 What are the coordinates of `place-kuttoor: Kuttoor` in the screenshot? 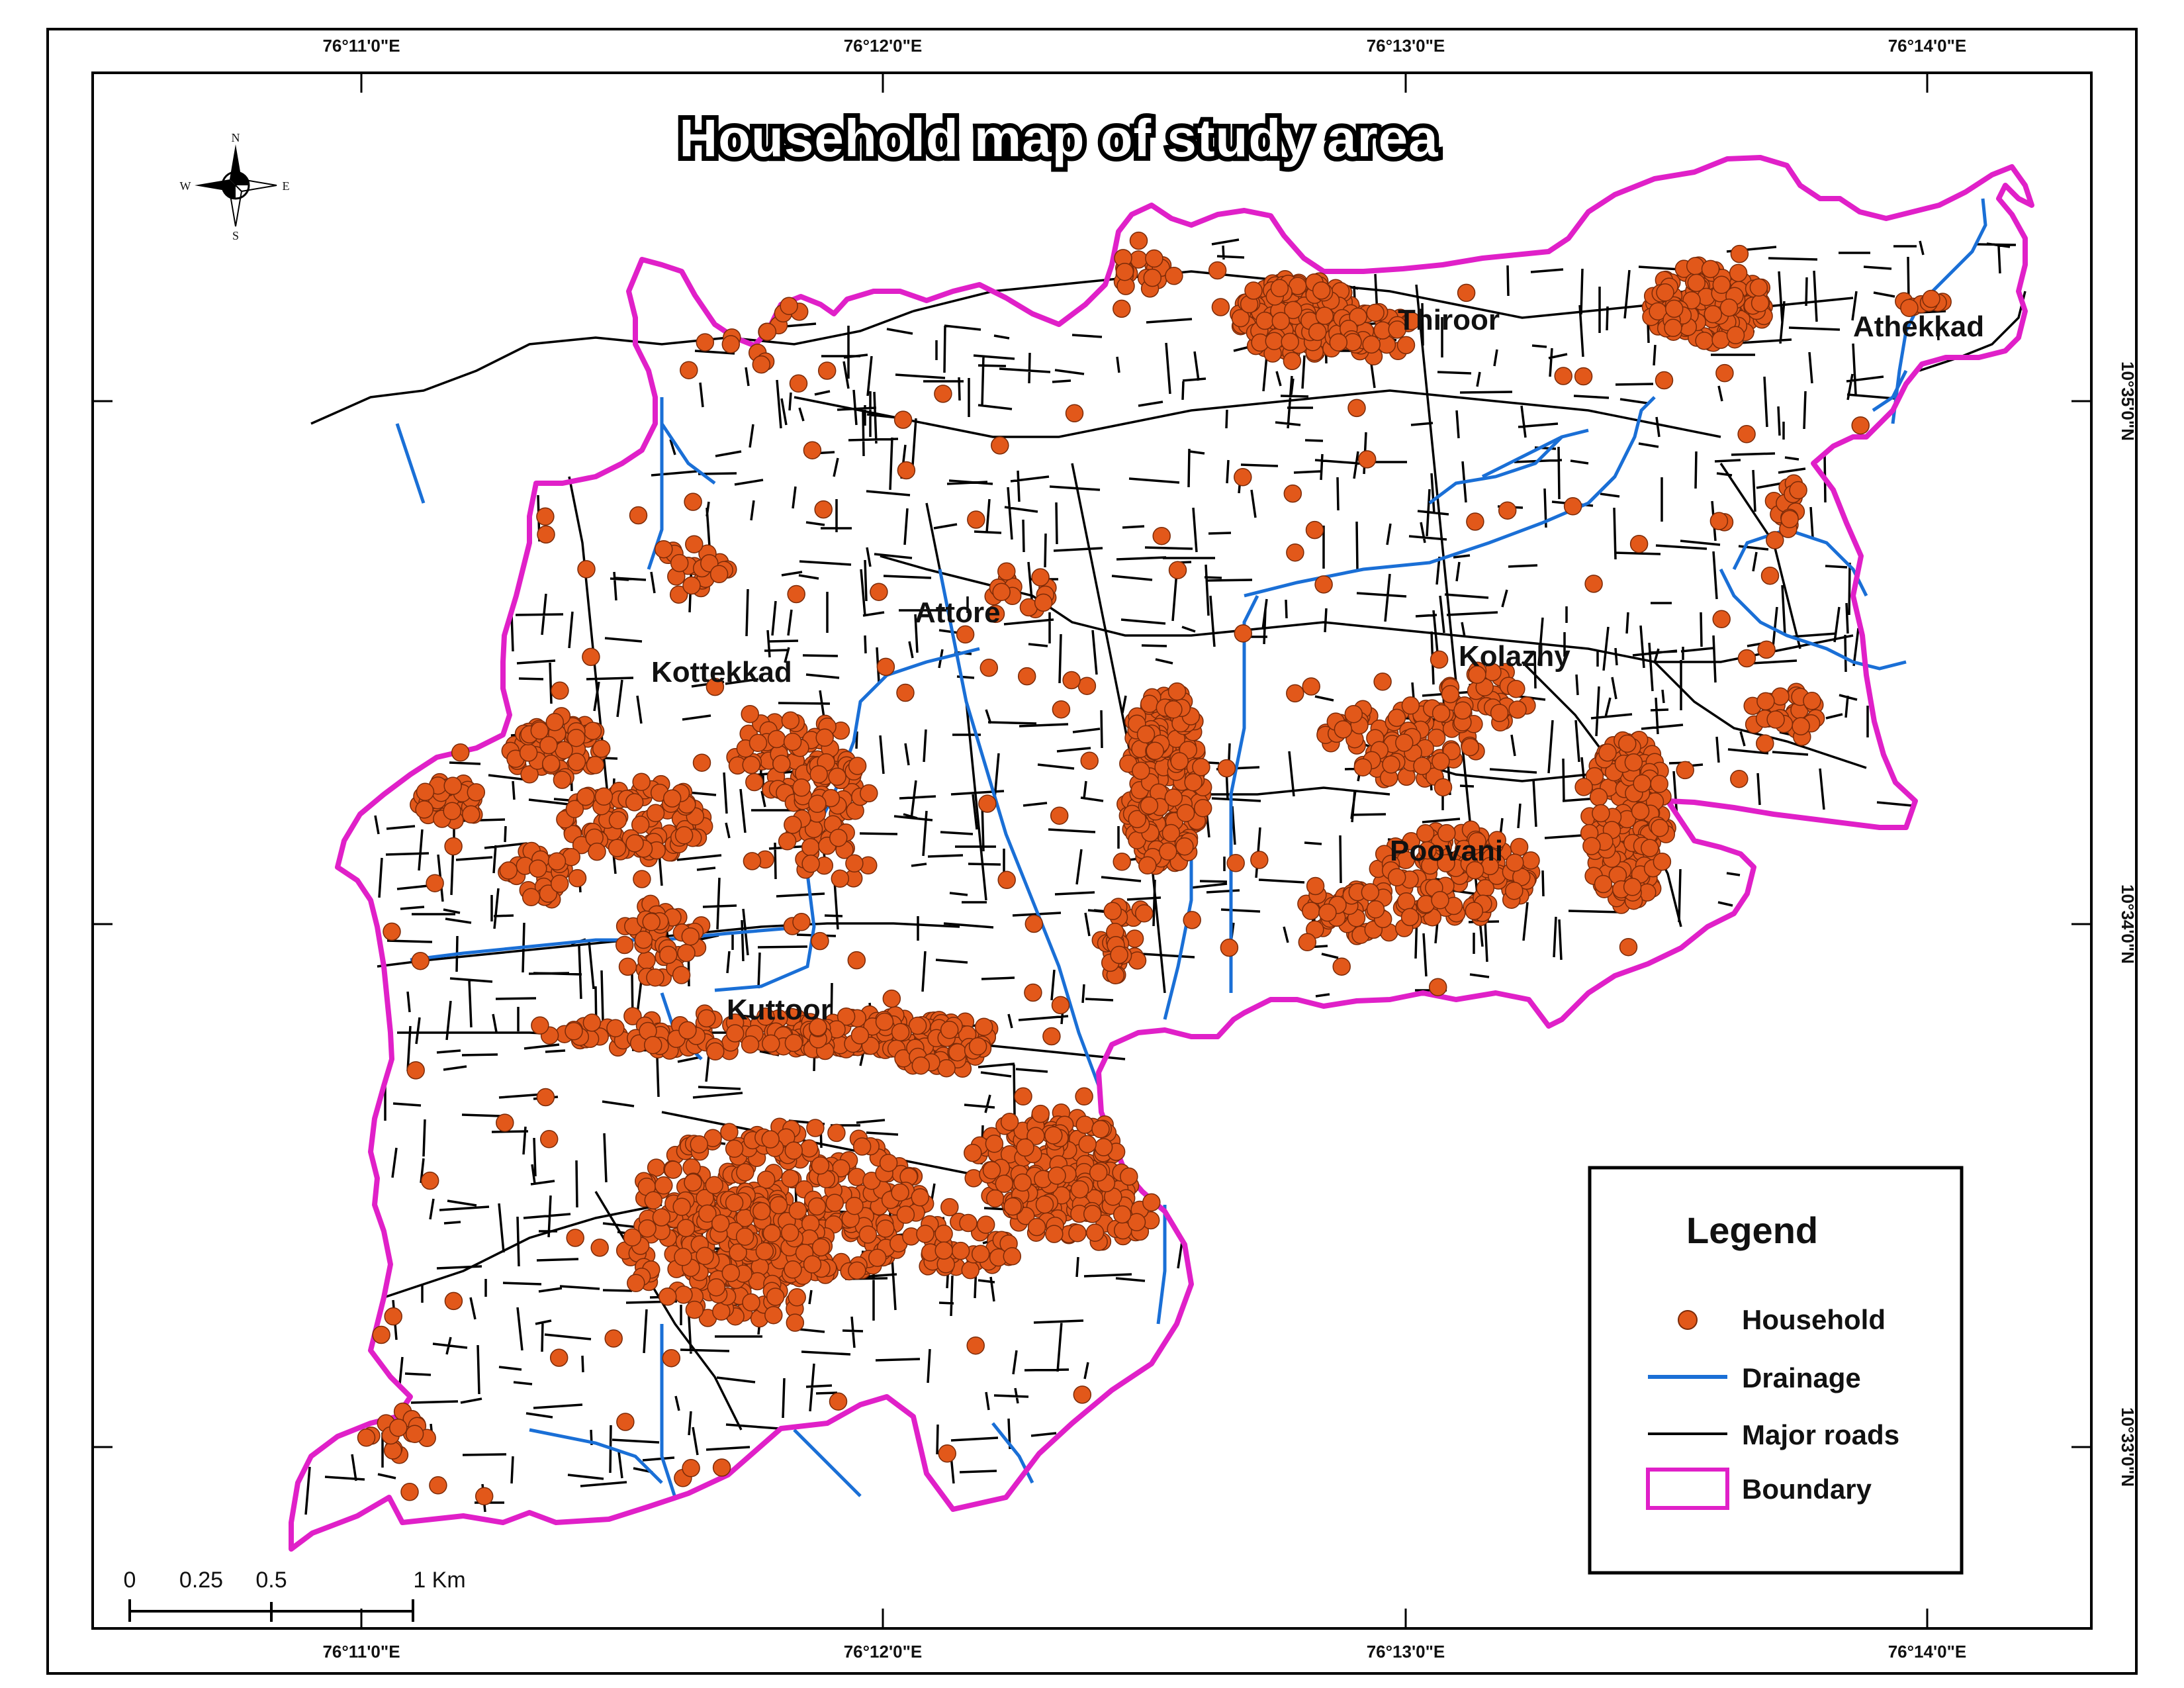 It's located at (779, 1010).